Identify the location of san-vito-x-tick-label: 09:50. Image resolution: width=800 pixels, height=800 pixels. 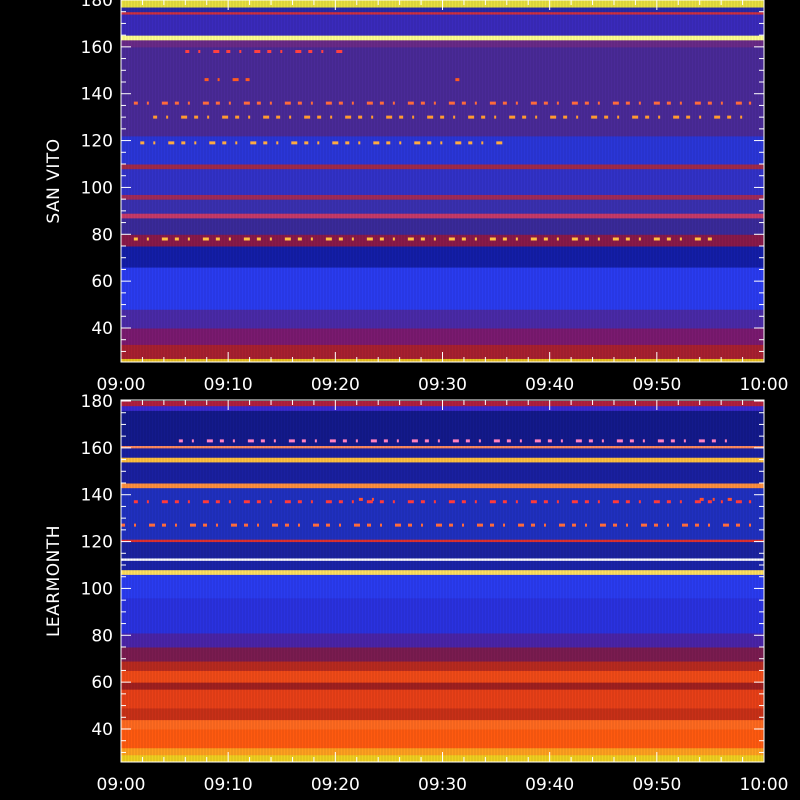
(656, 385).